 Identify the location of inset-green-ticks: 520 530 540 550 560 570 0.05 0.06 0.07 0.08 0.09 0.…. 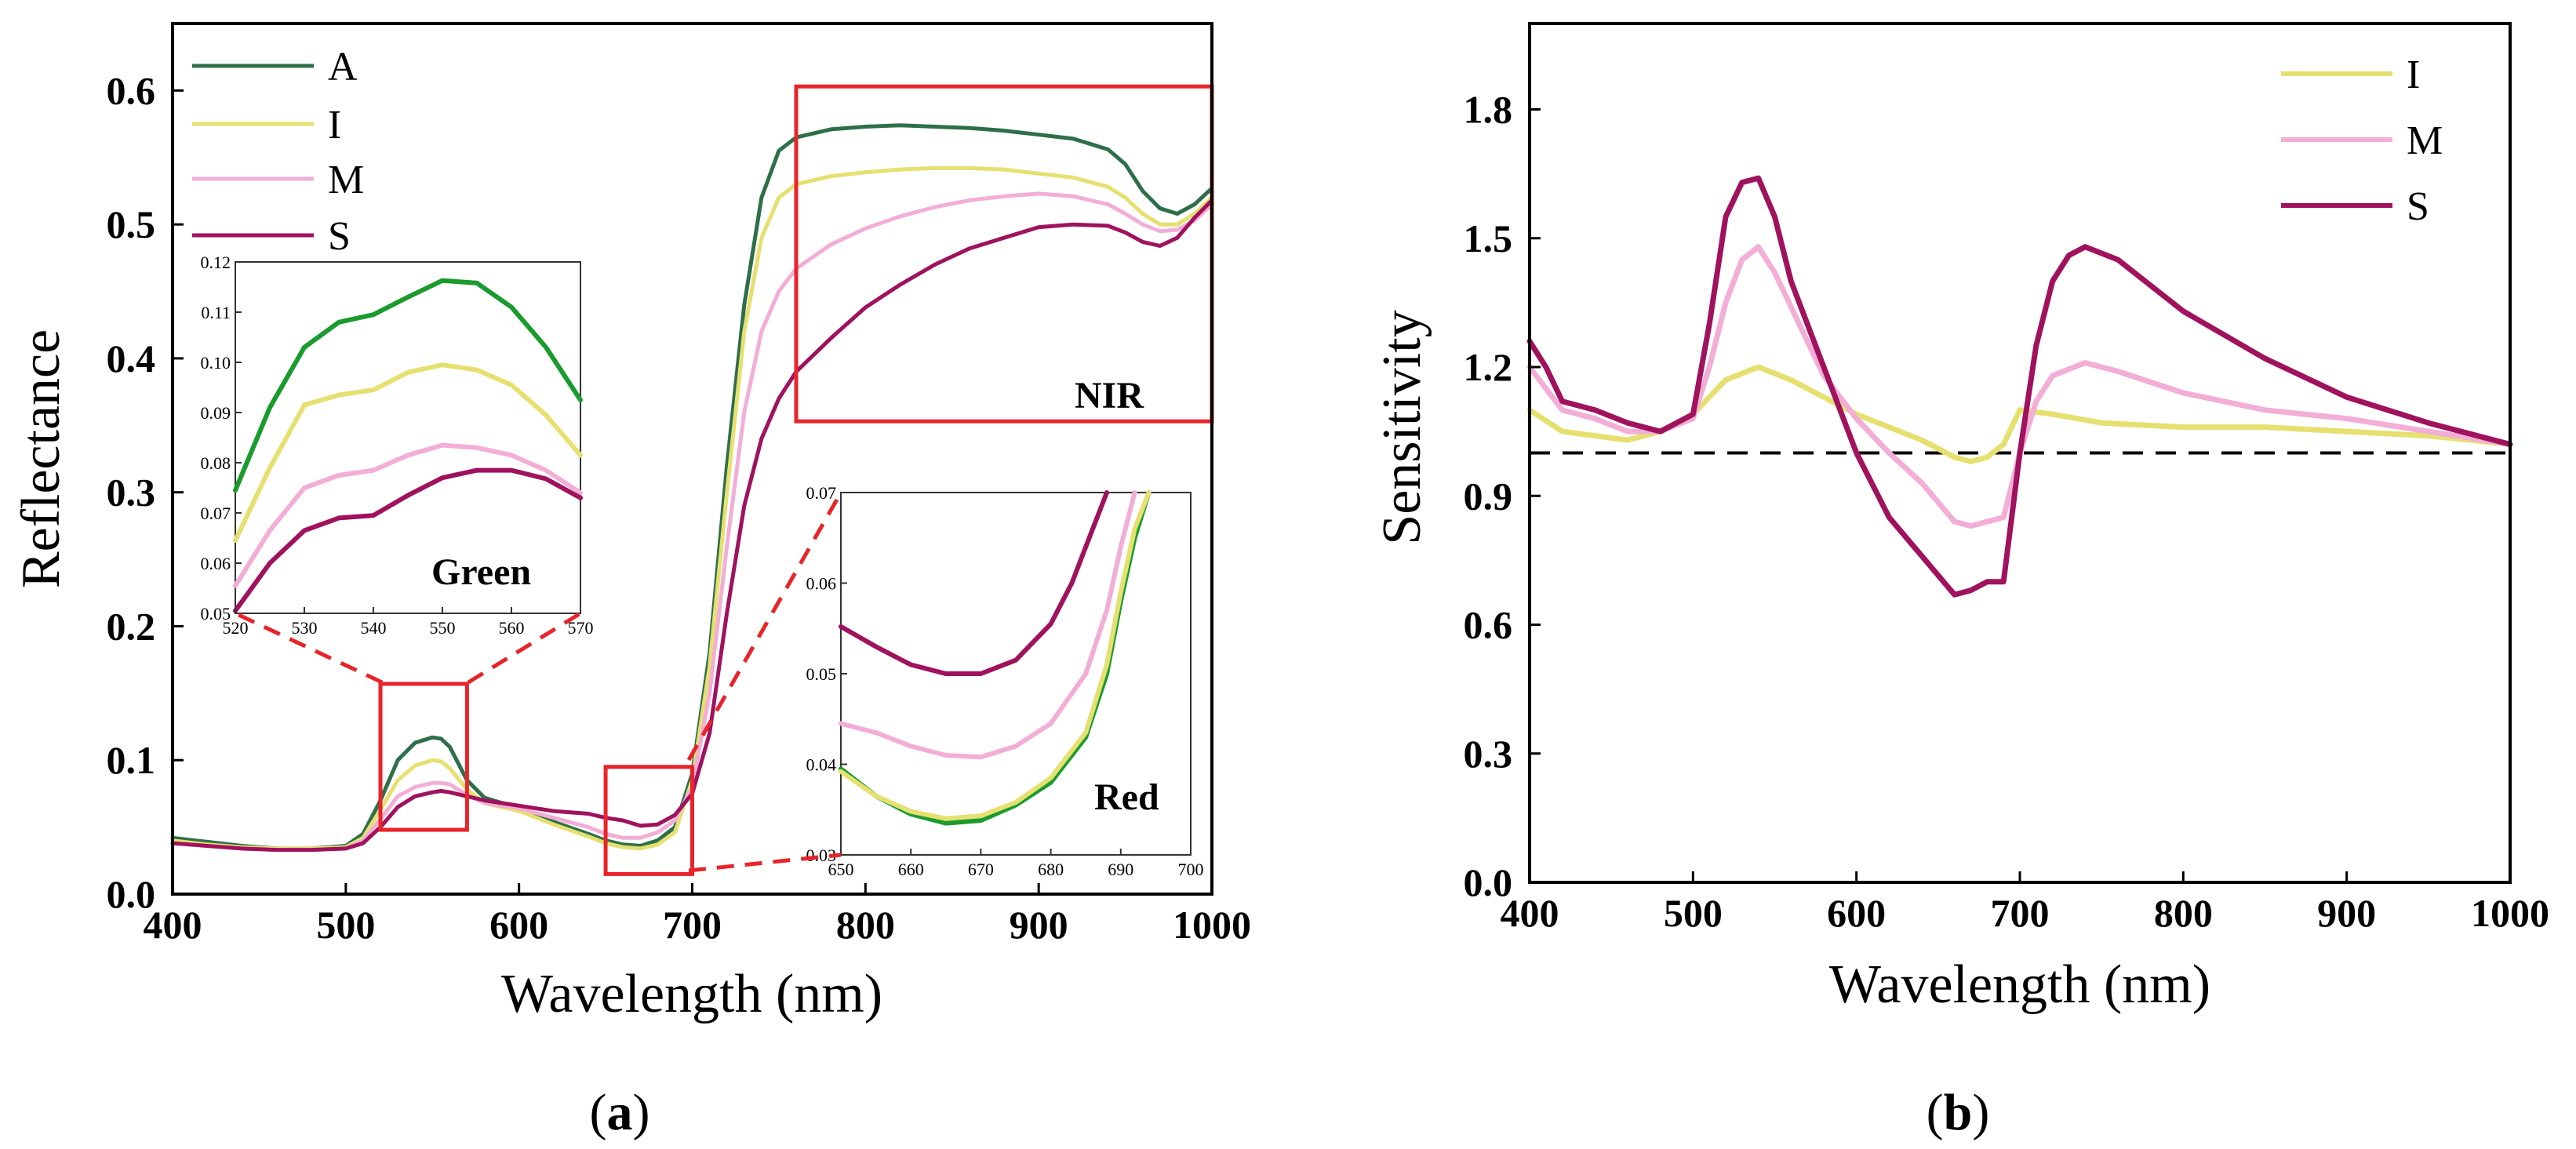
(397, 445).